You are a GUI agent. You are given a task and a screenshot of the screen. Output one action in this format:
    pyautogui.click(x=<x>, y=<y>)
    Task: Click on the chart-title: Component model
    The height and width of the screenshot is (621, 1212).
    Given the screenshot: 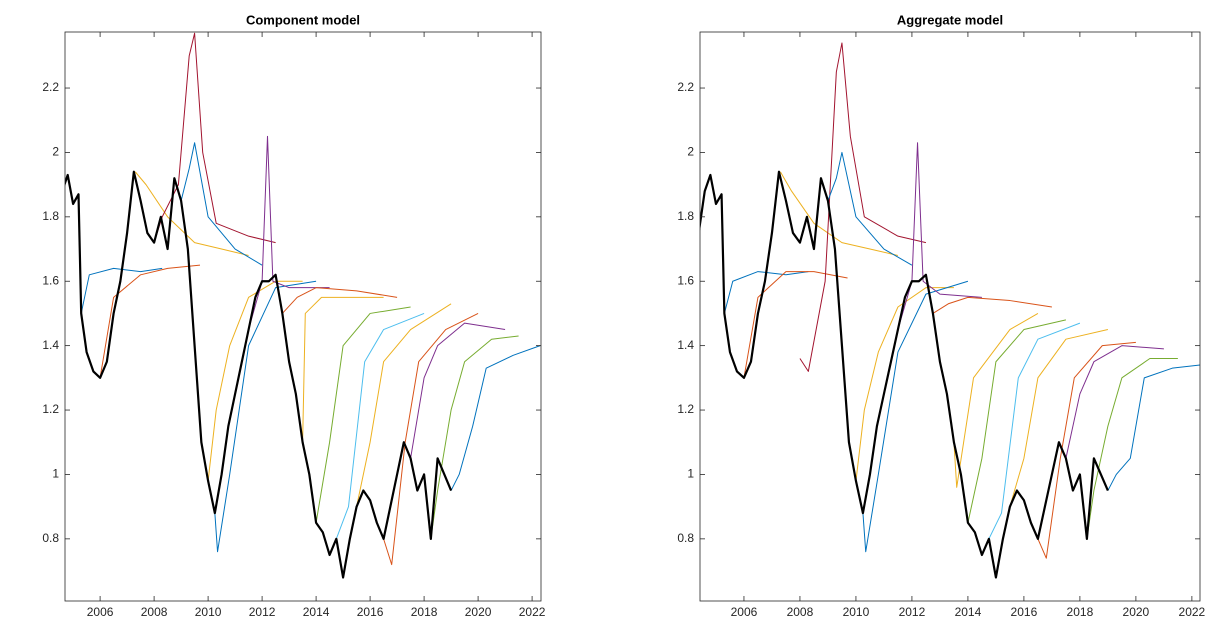 What is the action you would take?
    pyautogui.click(x=303, y=19)
    